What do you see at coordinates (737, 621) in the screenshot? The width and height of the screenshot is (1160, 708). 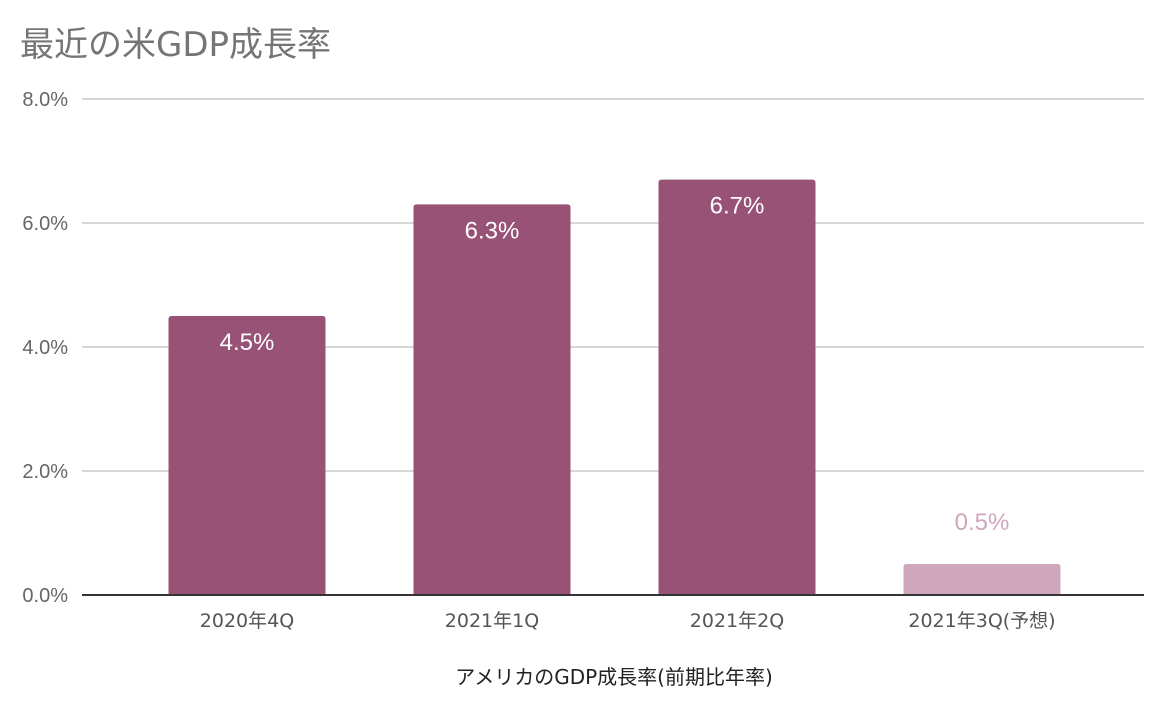 I see `x-tick-label: 2021年2Q` at bounding box center [737, 621].